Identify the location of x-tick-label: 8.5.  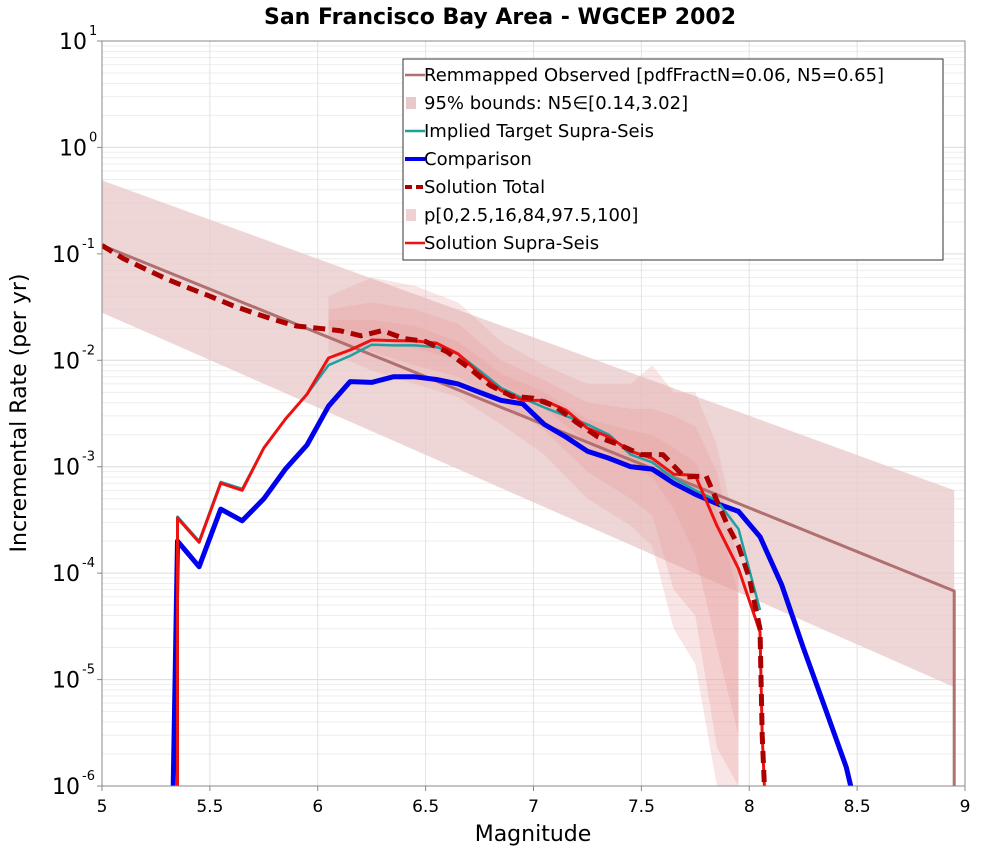
(857, 807).